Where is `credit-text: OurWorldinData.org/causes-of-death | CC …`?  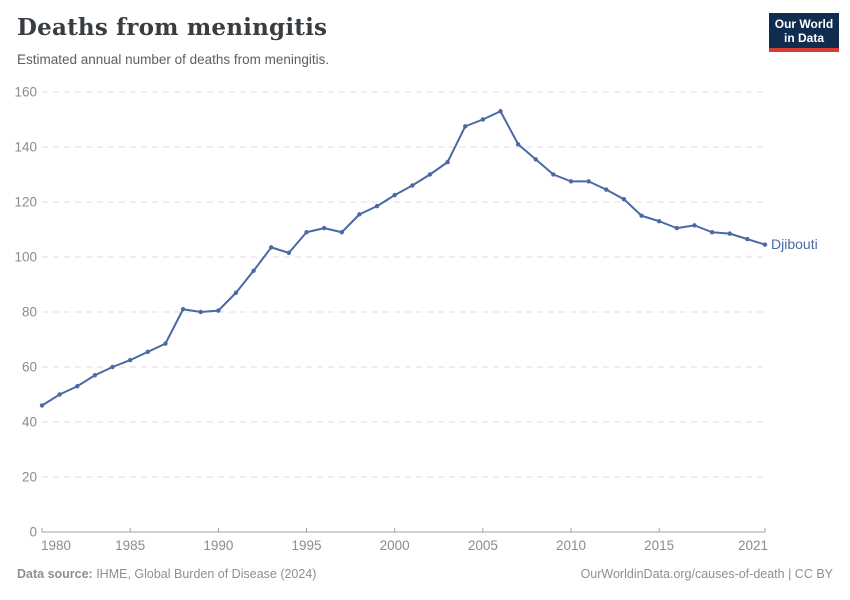 credit-text: OurWorldinData.org/causes-of-death | CC … is located at coordinates (706, 574).